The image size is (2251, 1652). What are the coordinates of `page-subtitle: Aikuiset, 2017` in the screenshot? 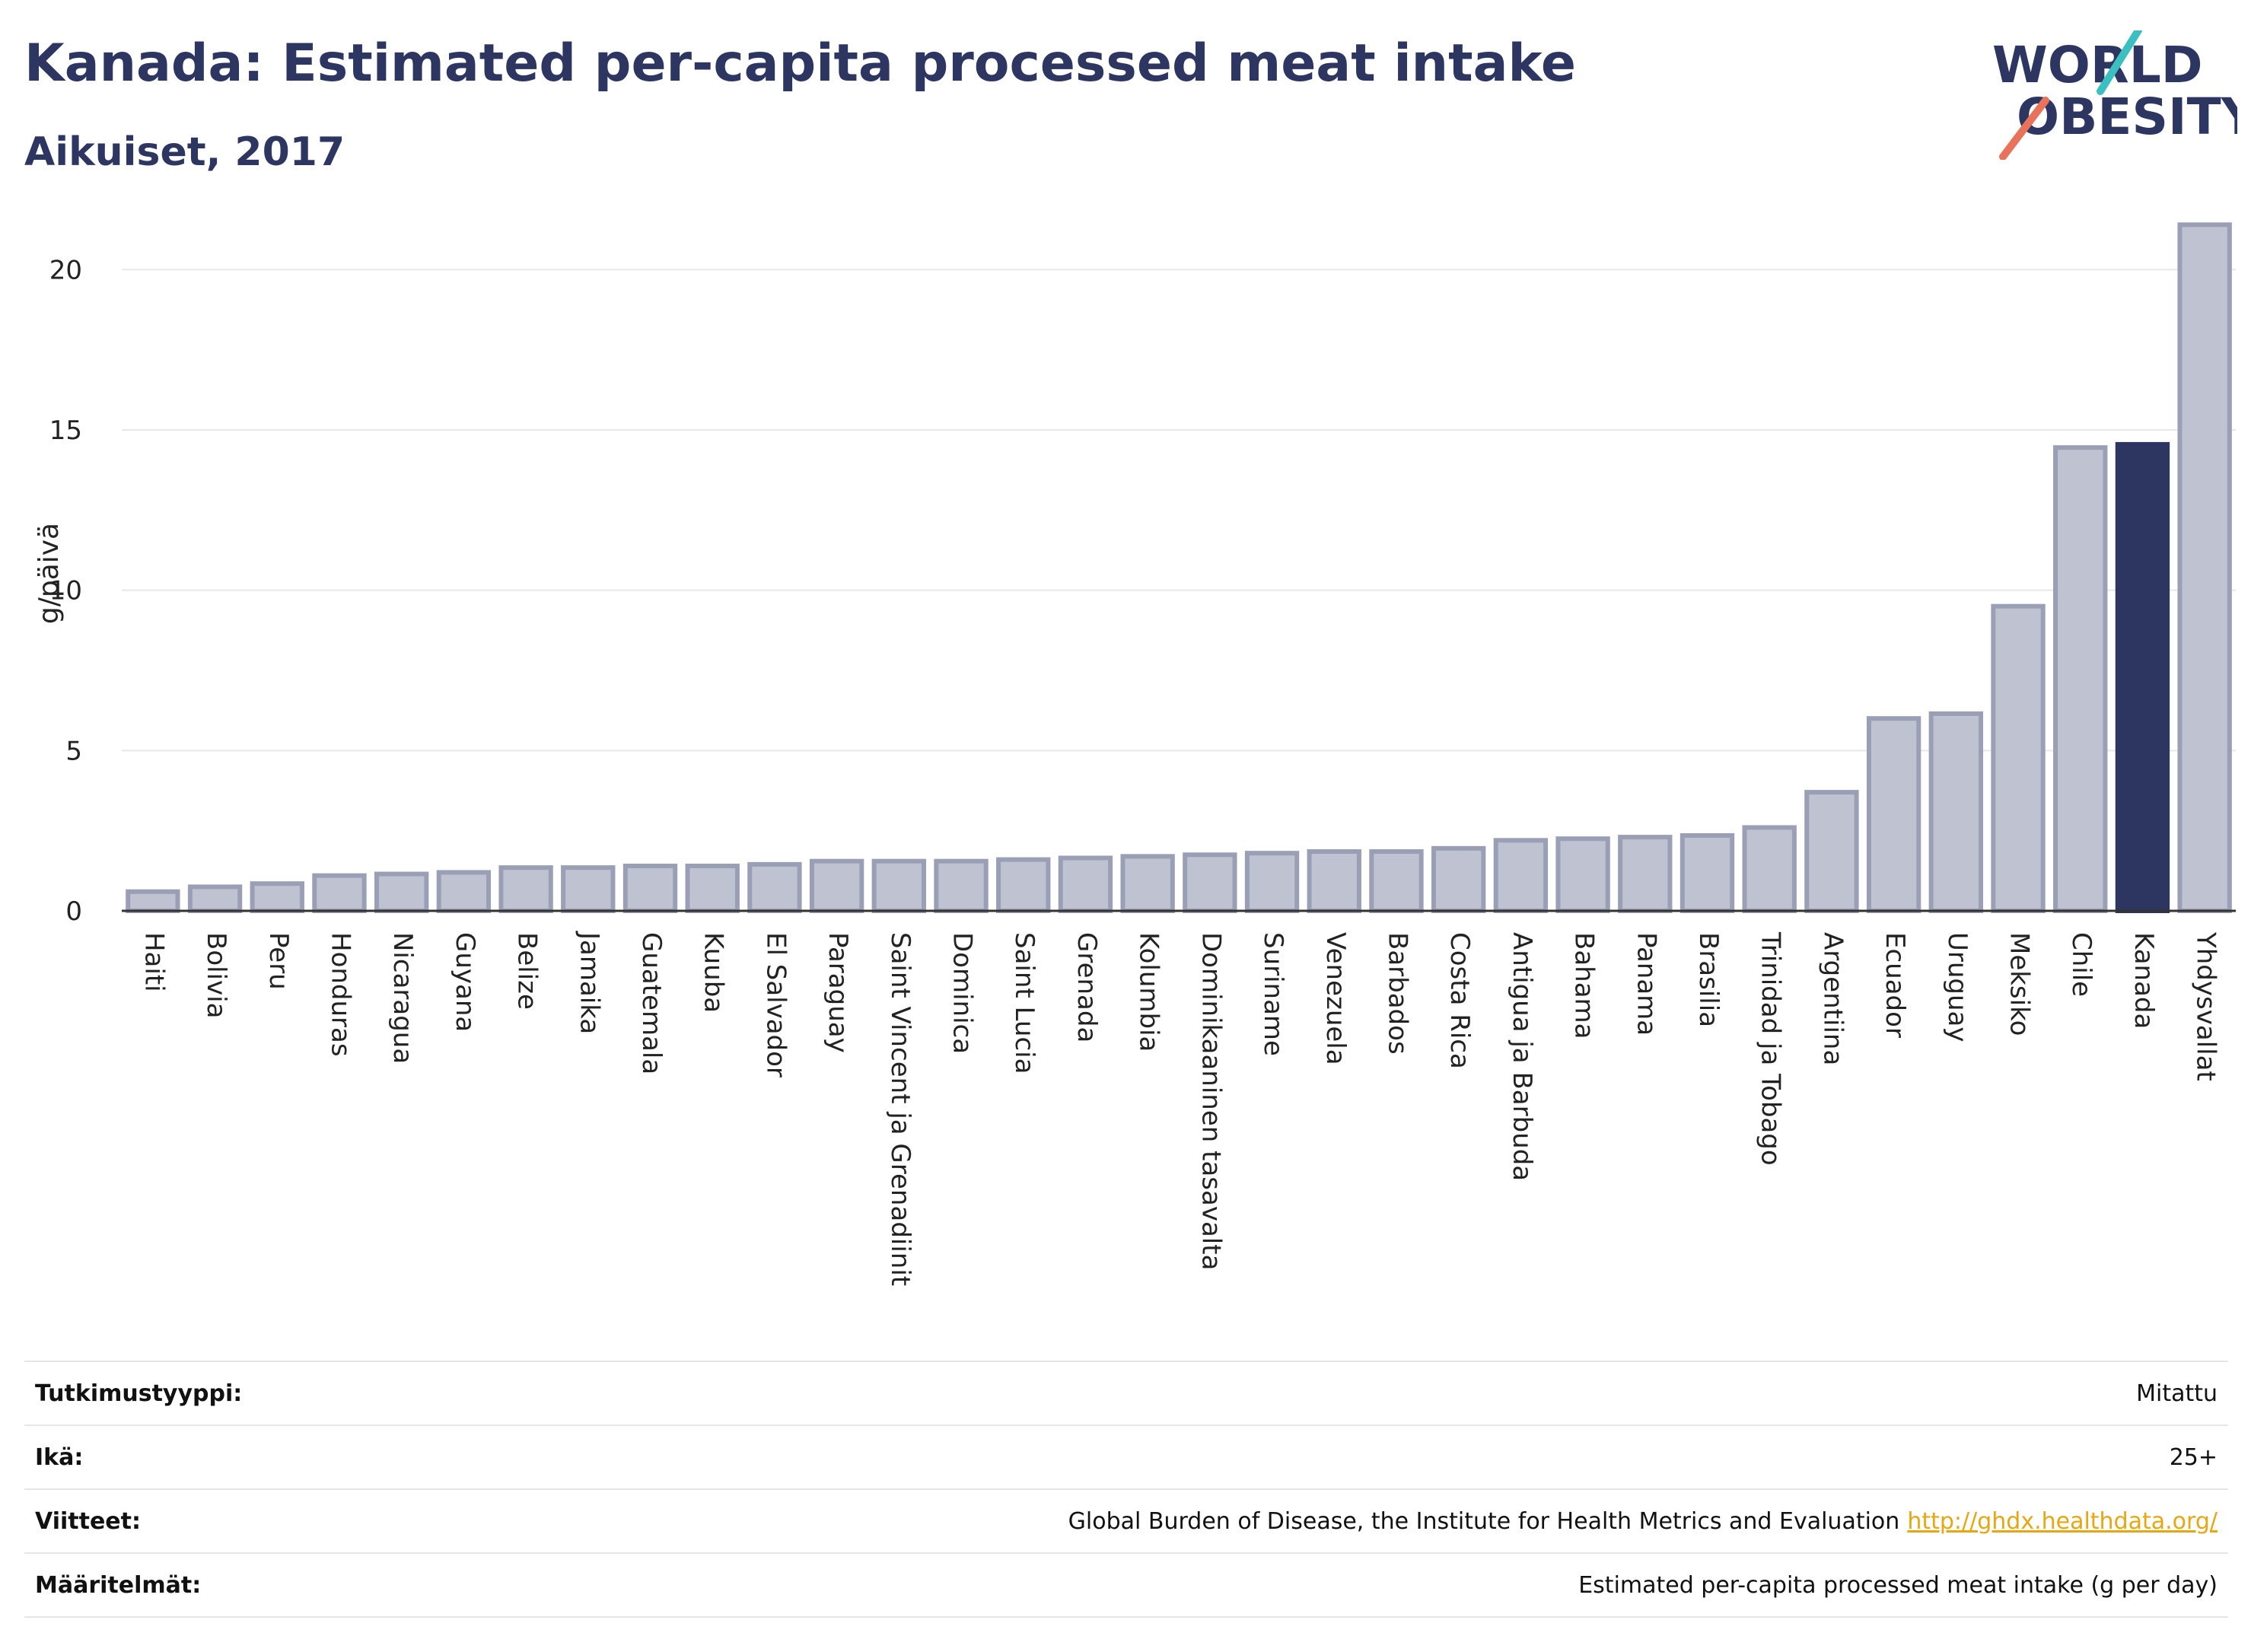 It's located at (184, 152).